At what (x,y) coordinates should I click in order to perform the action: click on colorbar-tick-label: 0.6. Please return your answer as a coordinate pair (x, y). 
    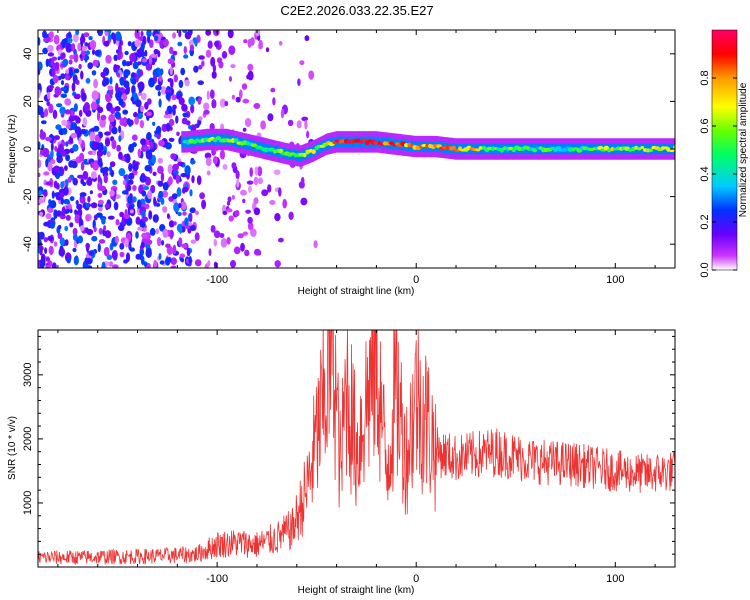
    Looking at the image, I should click on (705, 125).